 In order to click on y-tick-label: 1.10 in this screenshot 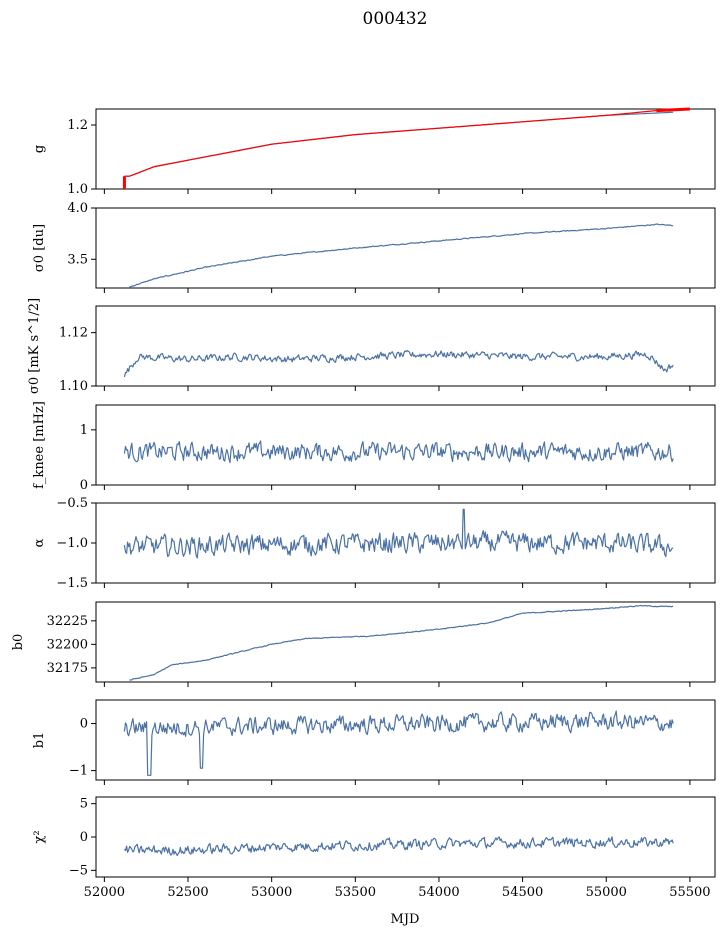, I will do `click(73, 386)`.